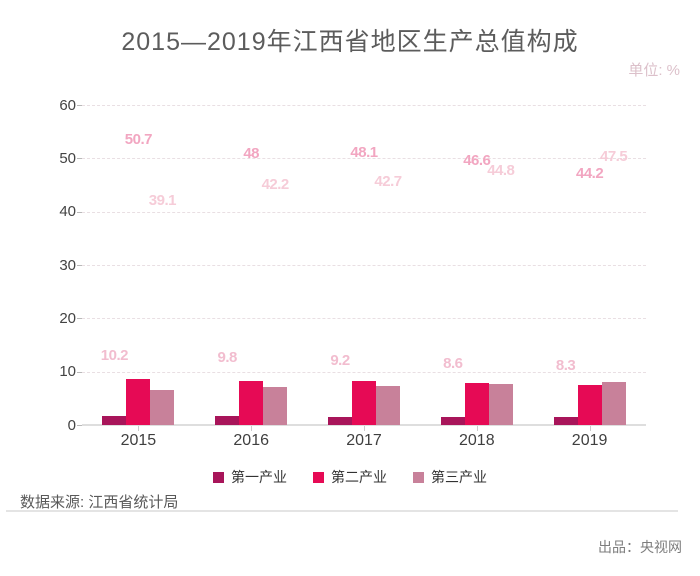 This screenshot has width=700, height=576. Describe the element at coordinates (340, 360) in the screenshot. I see `value-label-第一产业-2017: 9.2` at that location.